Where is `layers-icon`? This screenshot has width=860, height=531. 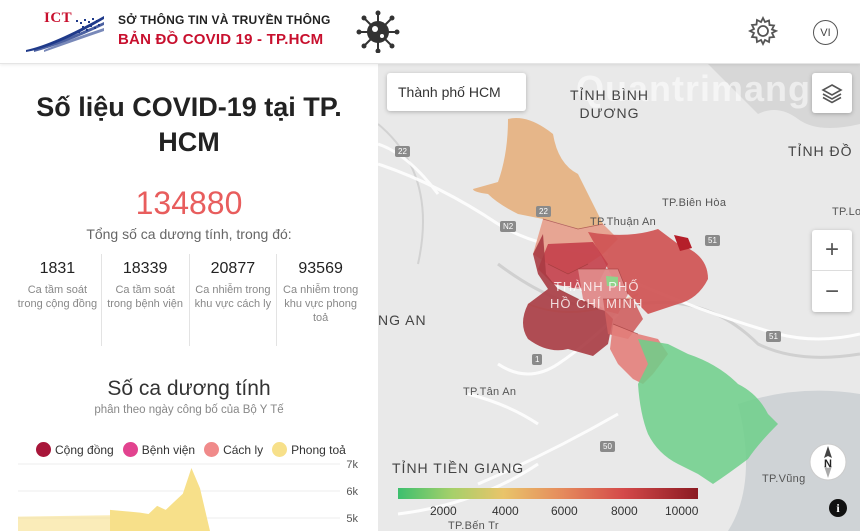 layers-icon is located at coordinates (832, 94).